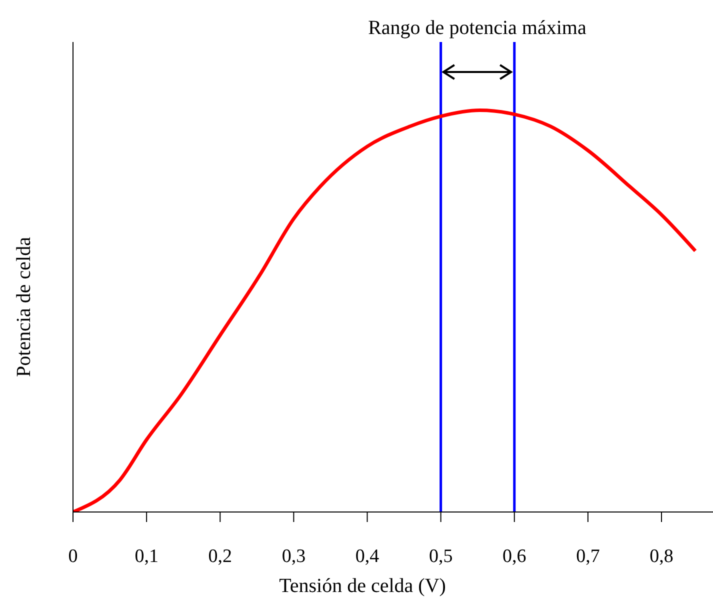 This screenshot has width=713, height=598. Describe the element at coordinates (362, 586) in the screenshot. I see `x-axis-title: Tensión de celda (V)` at that location.